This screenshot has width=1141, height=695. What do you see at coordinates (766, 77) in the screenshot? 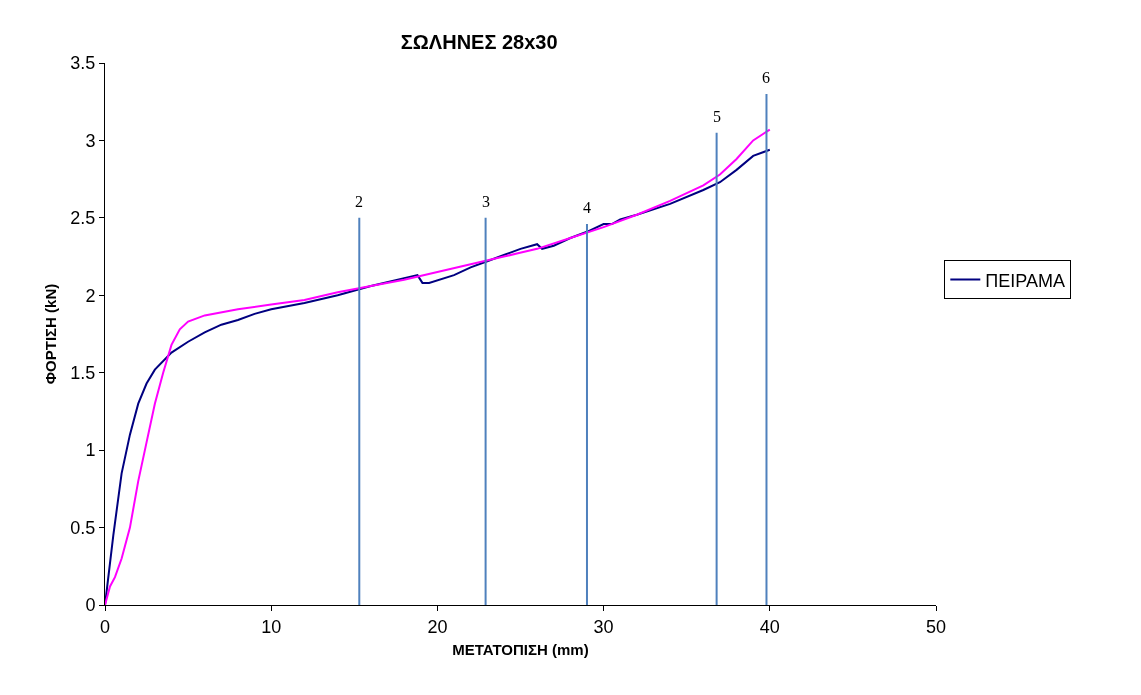
I see `annotation: 6` at bounding box center [766, 77].